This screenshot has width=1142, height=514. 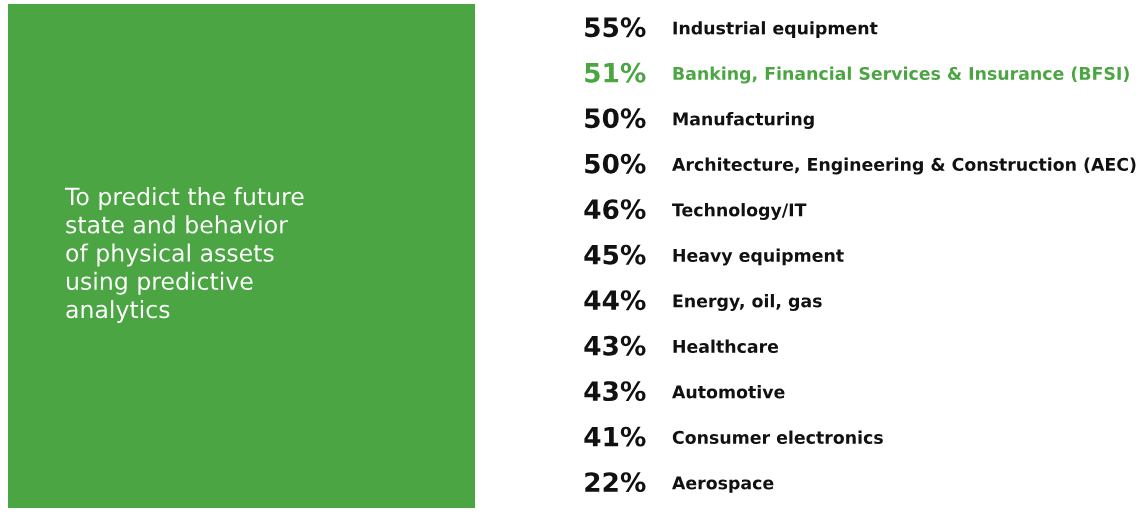 What do you see at coordinates (775, 29) in the screenshot?
I see `category-label: Industrial equipment` at bounding box center [775, 29].